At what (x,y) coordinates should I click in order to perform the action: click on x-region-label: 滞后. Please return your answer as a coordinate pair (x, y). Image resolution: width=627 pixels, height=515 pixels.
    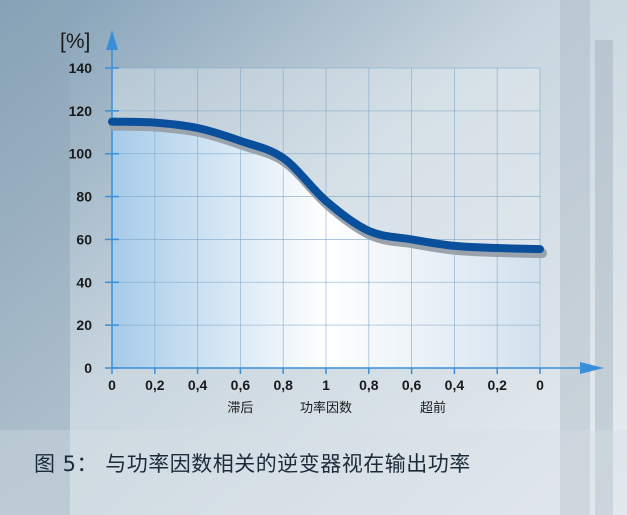
    Looking at the image, I should click on (240, 408).